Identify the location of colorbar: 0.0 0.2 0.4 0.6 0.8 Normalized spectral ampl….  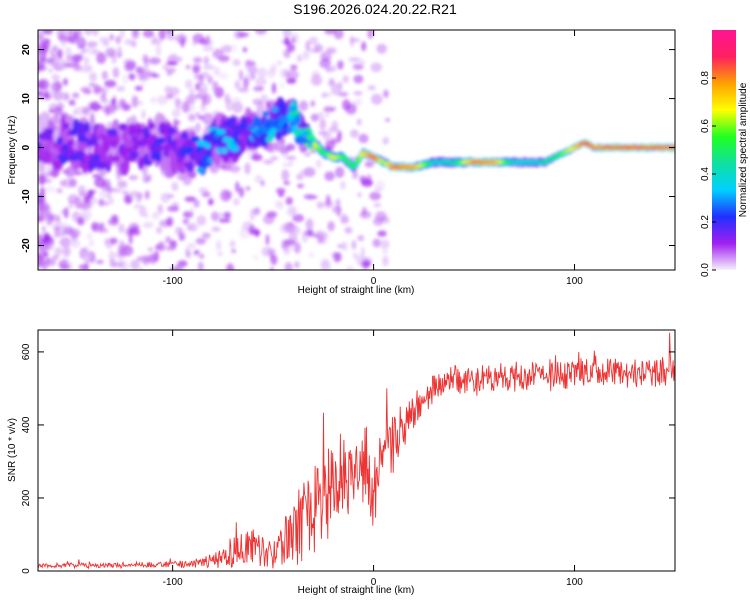
(724, 153).